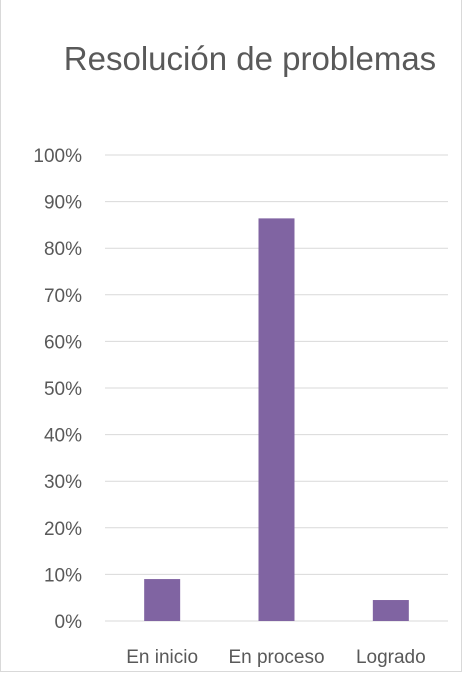 Image resolution: width=468 pixels, height=674 pixels. I want to click on chart-title: Resolución de problemas, so click(250, 58).